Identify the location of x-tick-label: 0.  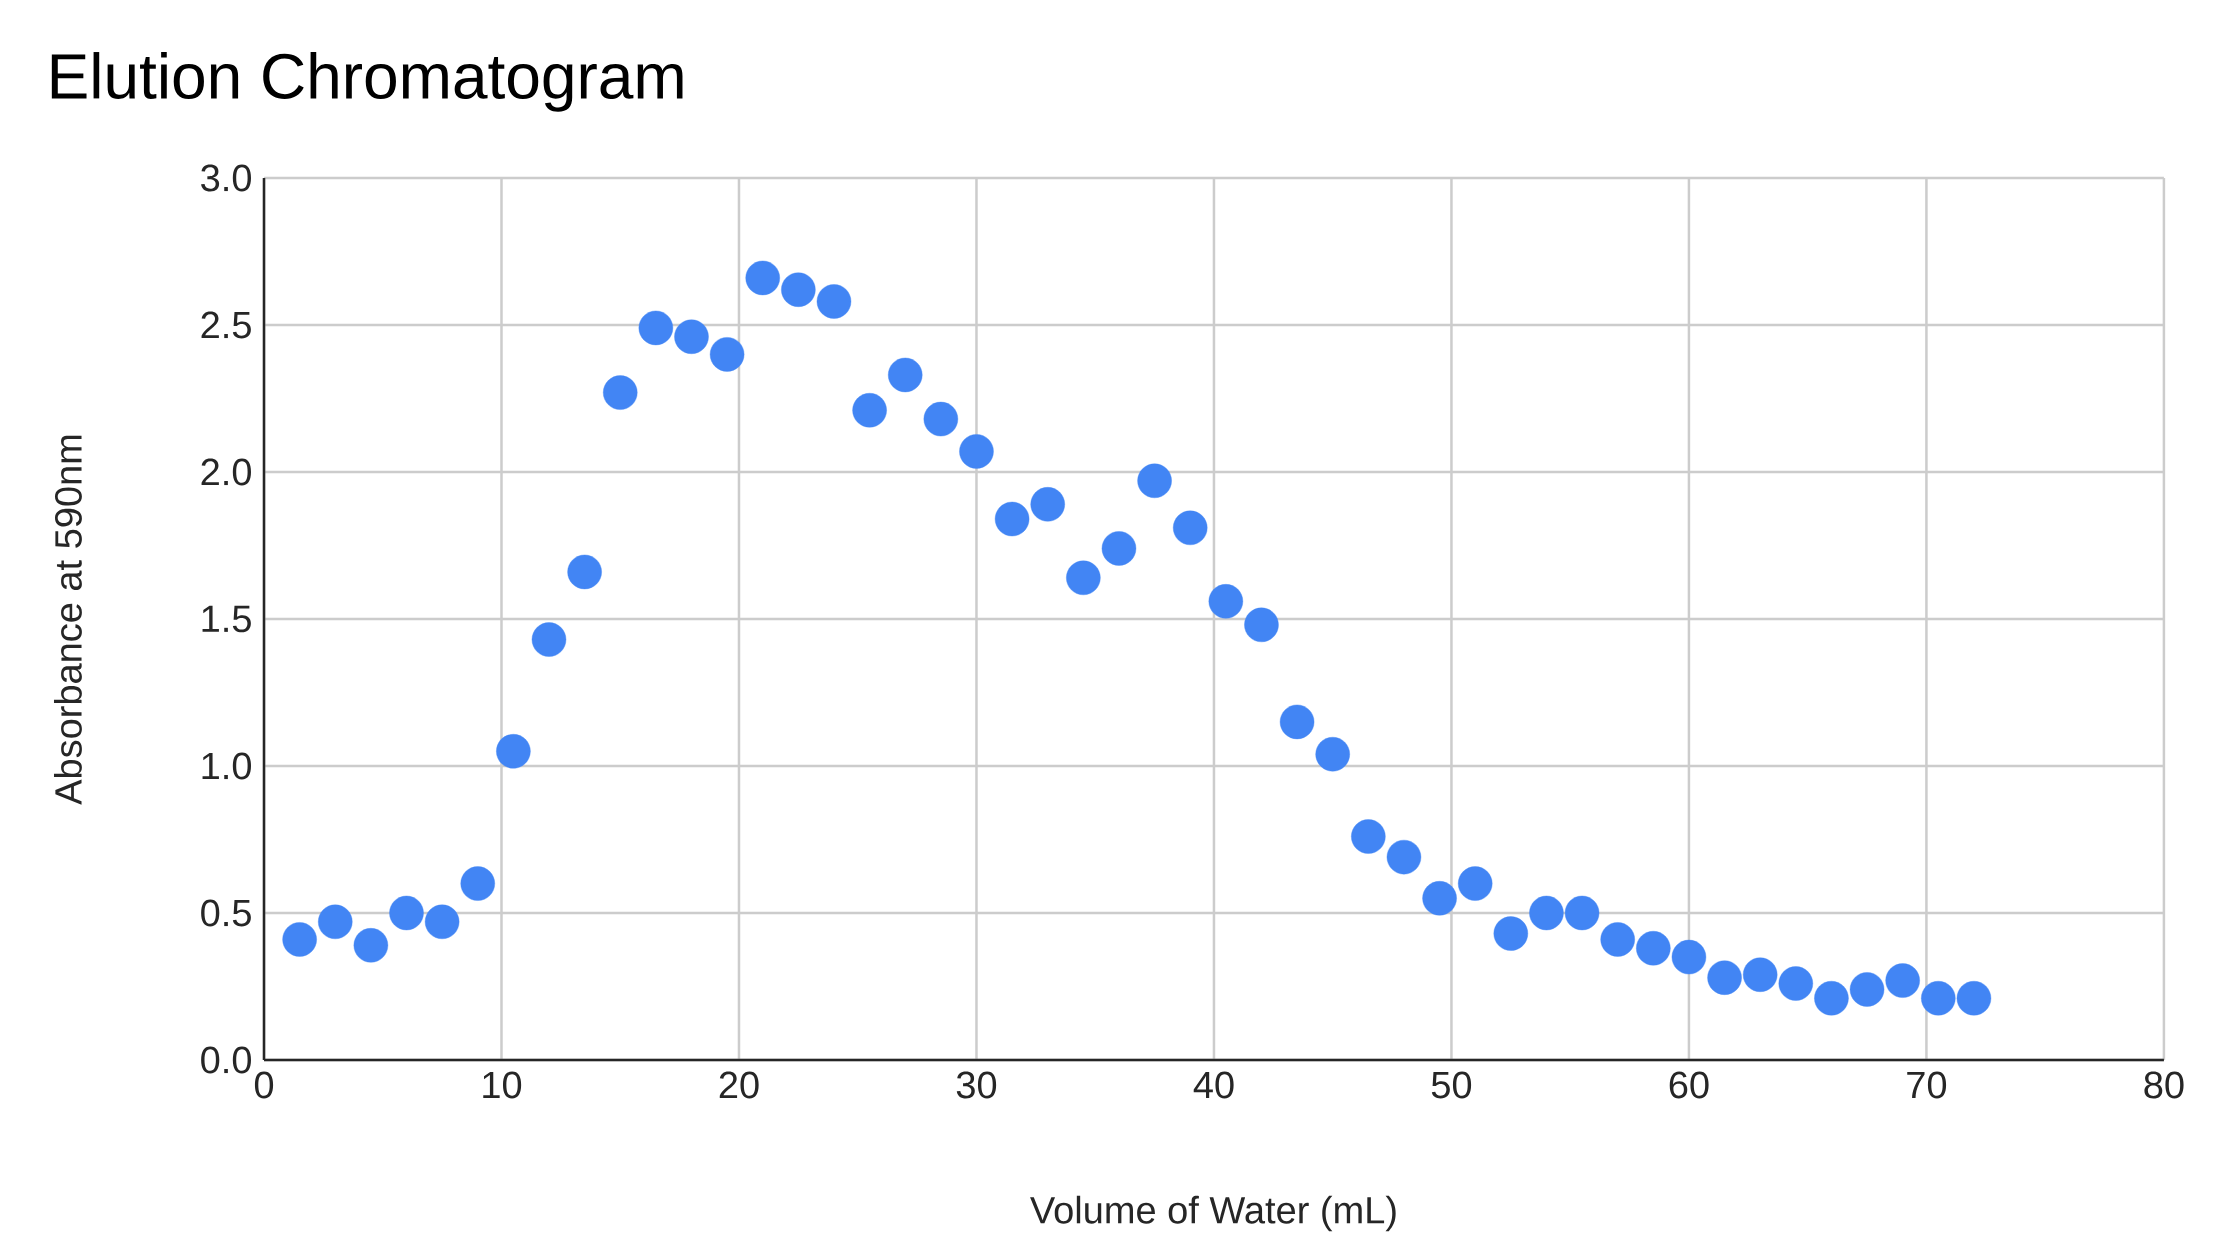
(264, 1085).